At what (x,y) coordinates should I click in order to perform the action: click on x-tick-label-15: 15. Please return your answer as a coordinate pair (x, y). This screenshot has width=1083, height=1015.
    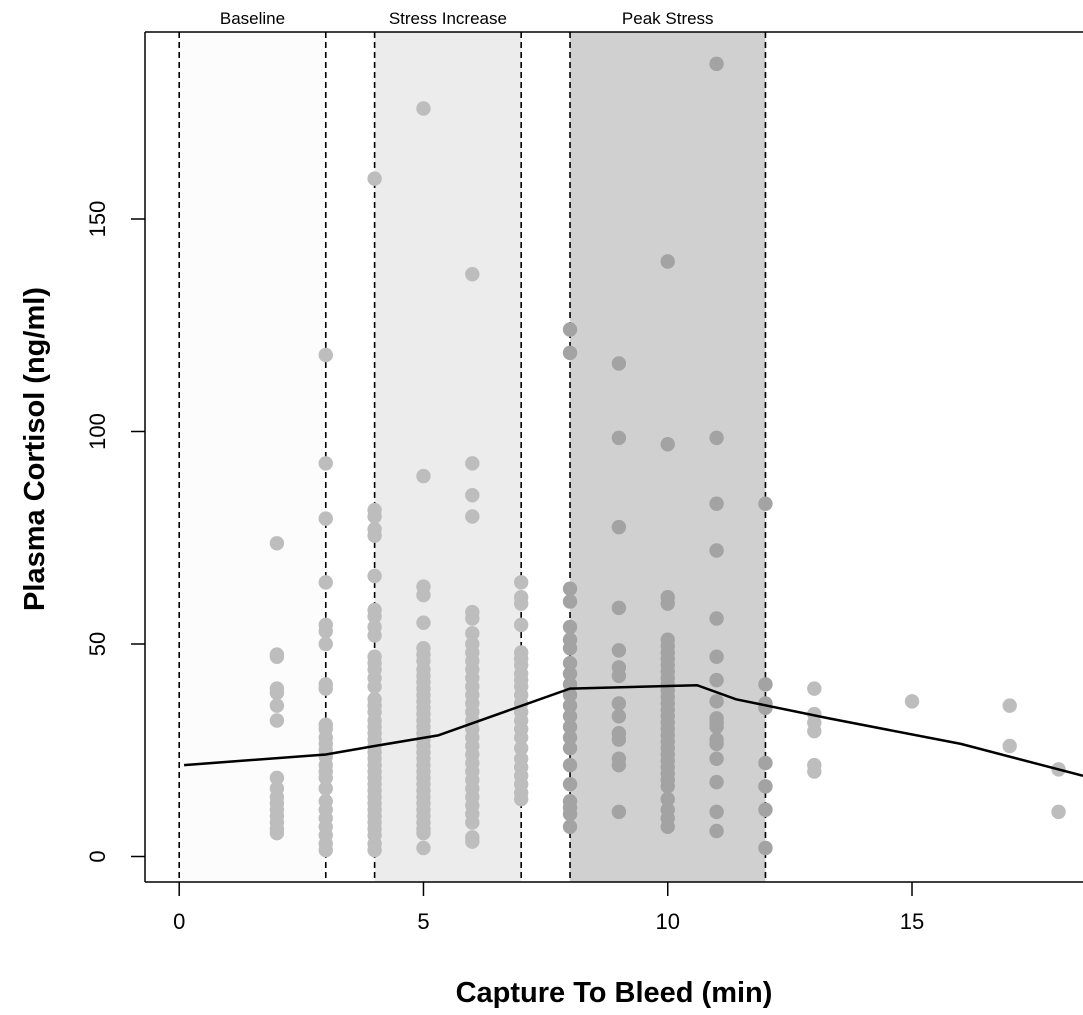
    Looking at the image, I should click on (912, 921).